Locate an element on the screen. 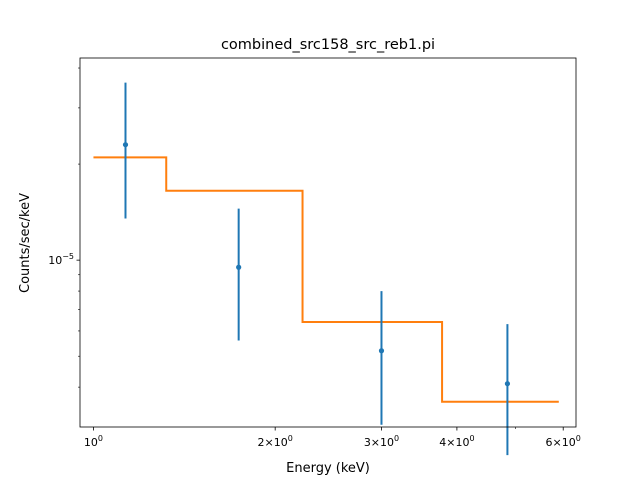  x-axis-label: Energy (keV) is located at coordinates (328, 468).